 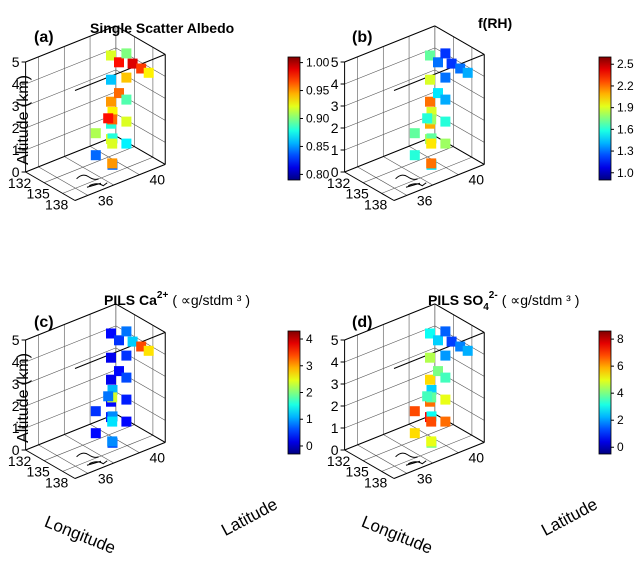 I want to click on panel-title: f(RH), so click(x=495, y=23).